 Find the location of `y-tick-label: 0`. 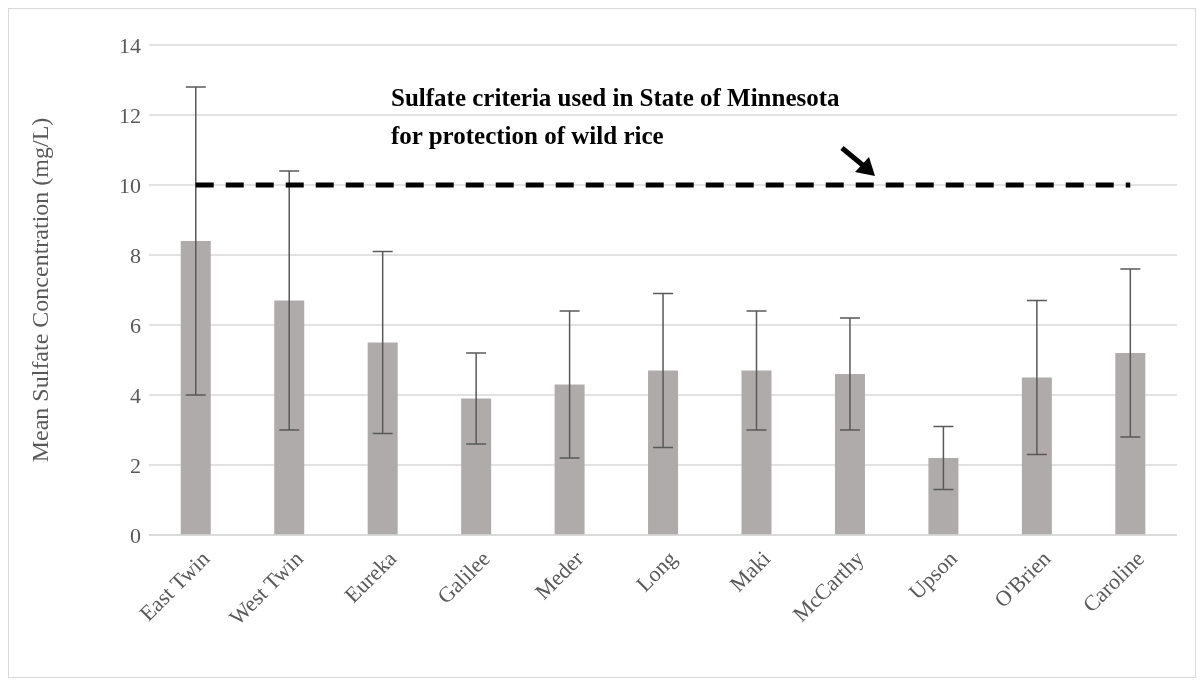

y-tick-label: 0 is located at coordinates (135, 535).